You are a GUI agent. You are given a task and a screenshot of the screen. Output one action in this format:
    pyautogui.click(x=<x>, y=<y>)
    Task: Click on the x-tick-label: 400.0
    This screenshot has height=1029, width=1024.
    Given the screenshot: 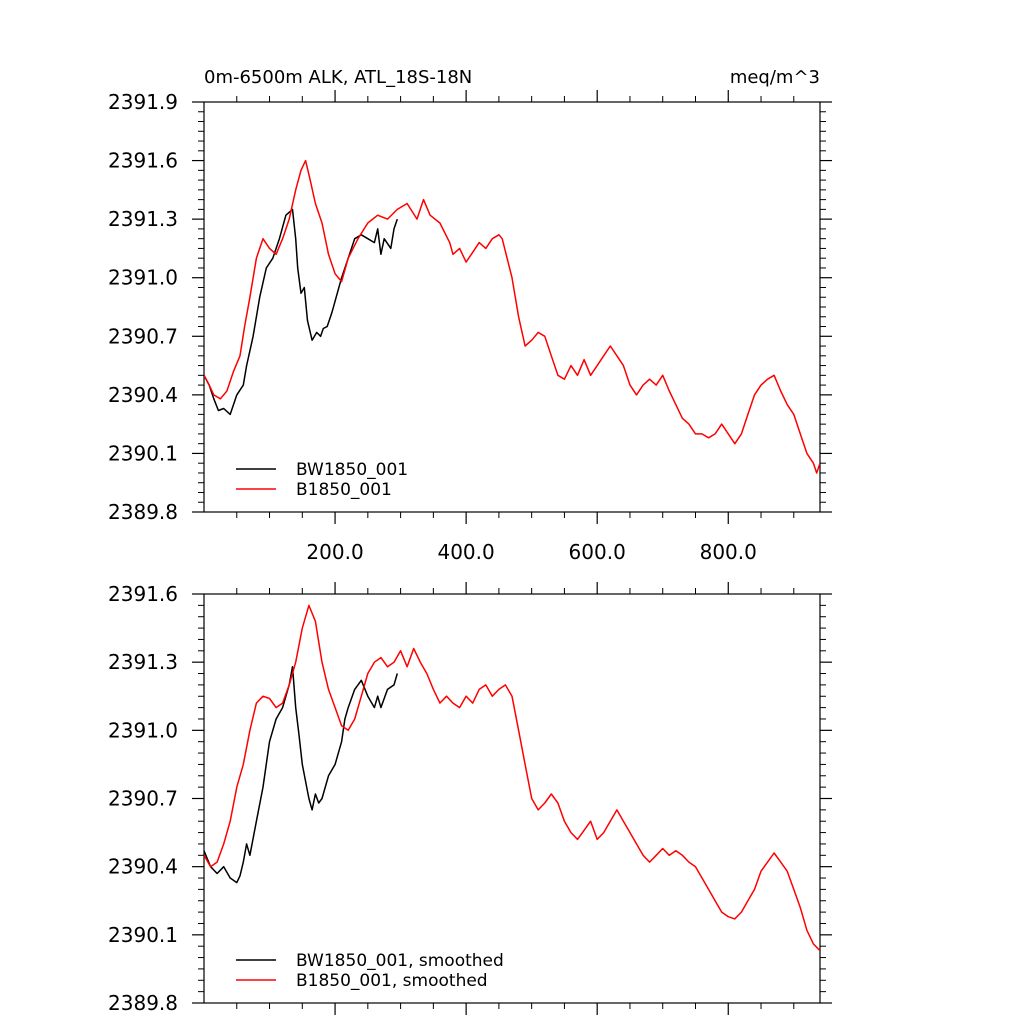 What is the action you would take?
    pyautogui.click(x=465, y=552)
    